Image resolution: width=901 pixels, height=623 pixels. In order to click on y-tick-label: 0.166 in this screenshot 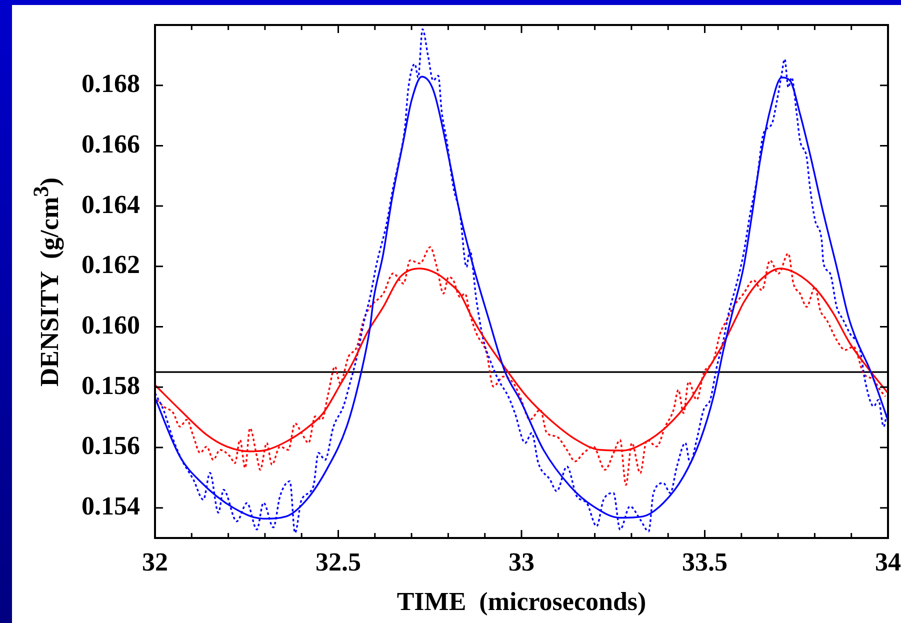, I will do `click(111, 143)`.